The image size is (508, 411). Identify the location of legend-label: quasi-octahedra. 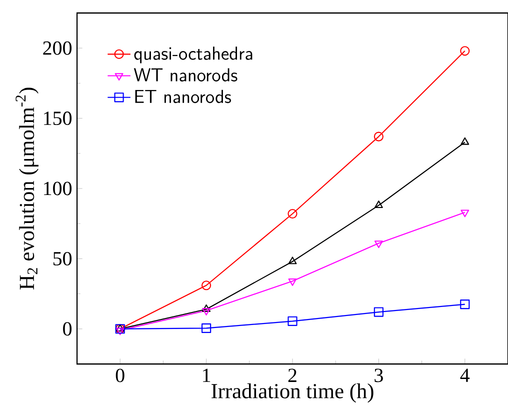
(193, 55).